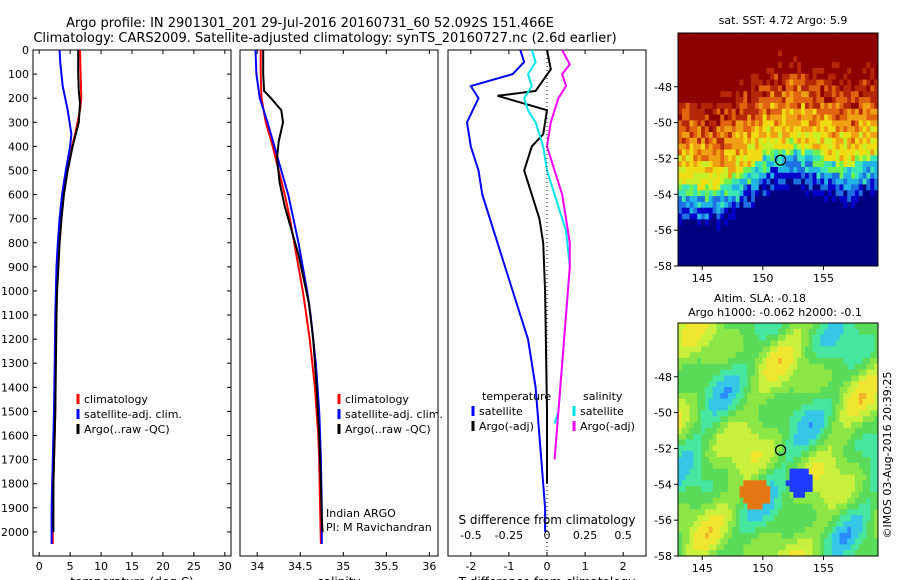 The width and height of the screenshot is (900, 580). I want to click on y-tick-label: 1700, so click(15, 460).